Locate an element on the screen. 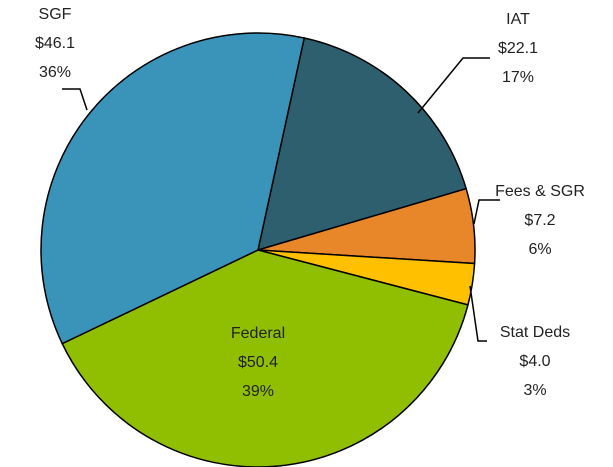  percent-label: 6% is located at coordinates (539, 249).